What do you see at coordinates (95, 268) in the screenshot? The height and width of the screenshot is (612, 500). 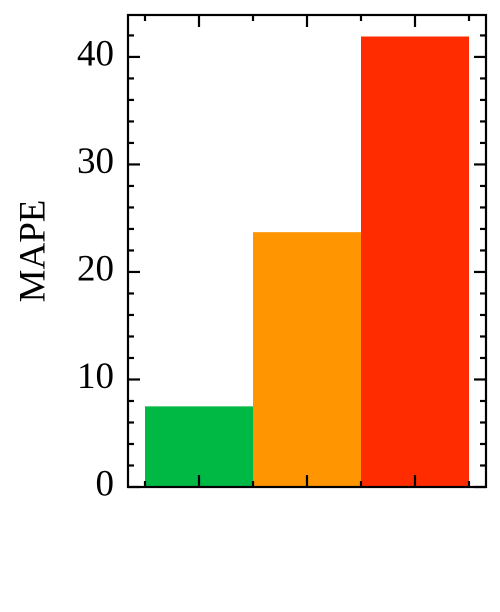 I see `y-tick-label: 20` at bounding box center [95, 268].